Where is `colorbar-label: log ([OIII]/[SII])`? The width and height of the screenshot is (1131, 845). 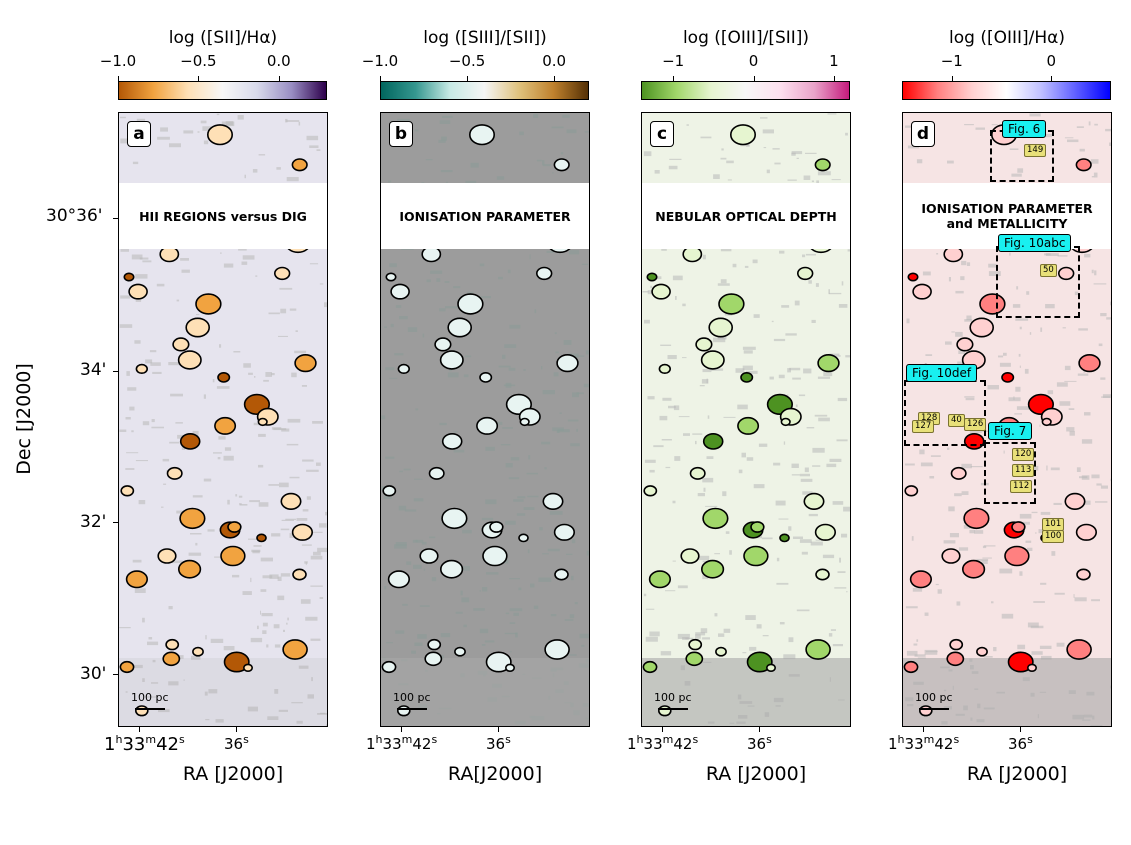
colorbar-label: log ([OIII]/[SII]) is located at coordinates (746, 38).